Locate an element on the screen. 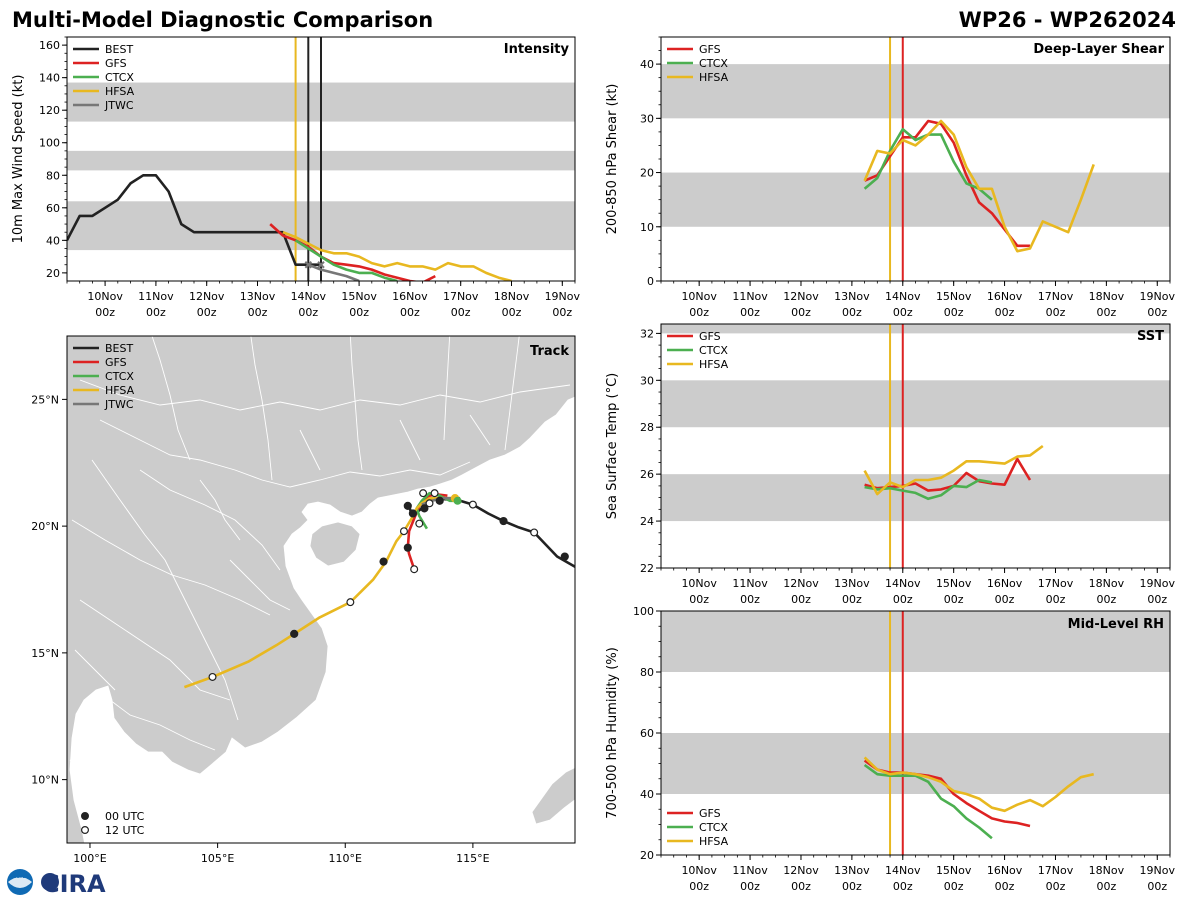 The width and height of the screenshot is (1200, 900). hainan-land is located at coordinates (335, 544).